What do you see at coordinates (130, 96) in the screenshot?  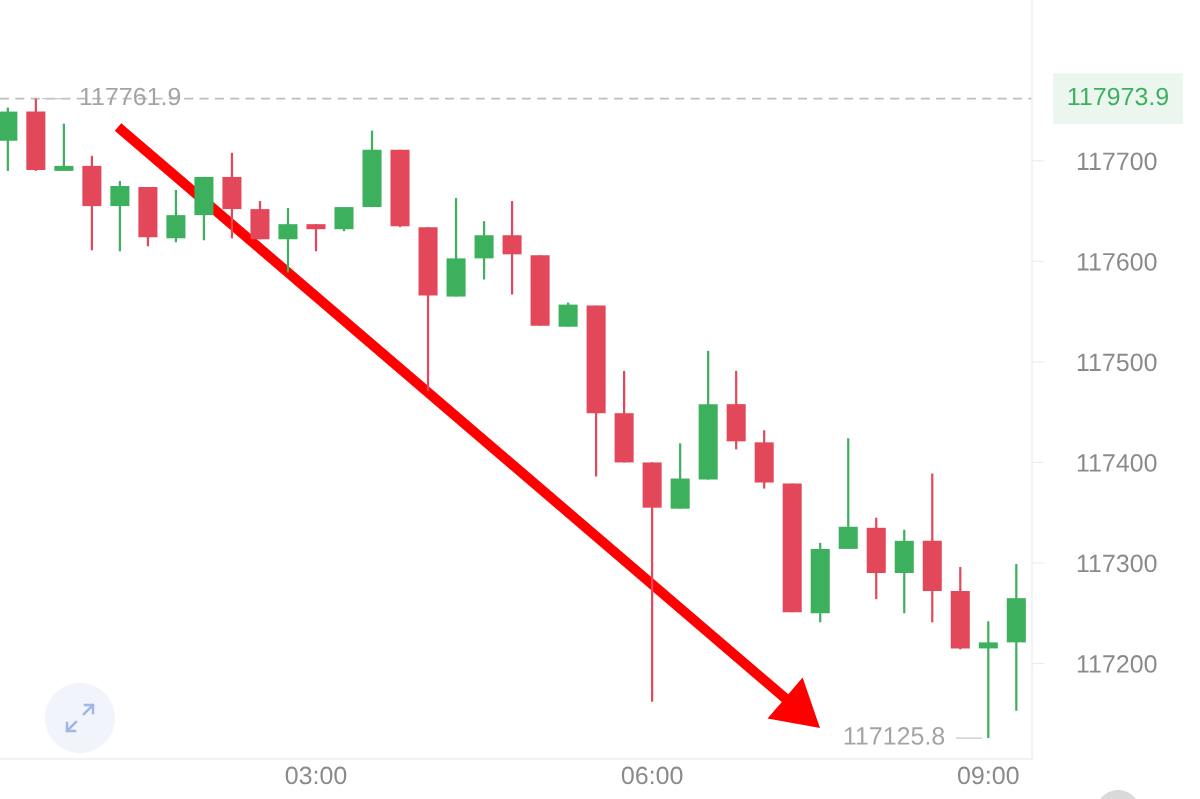 I see `annotation: 117761.9` at bounding box center [130, 96].